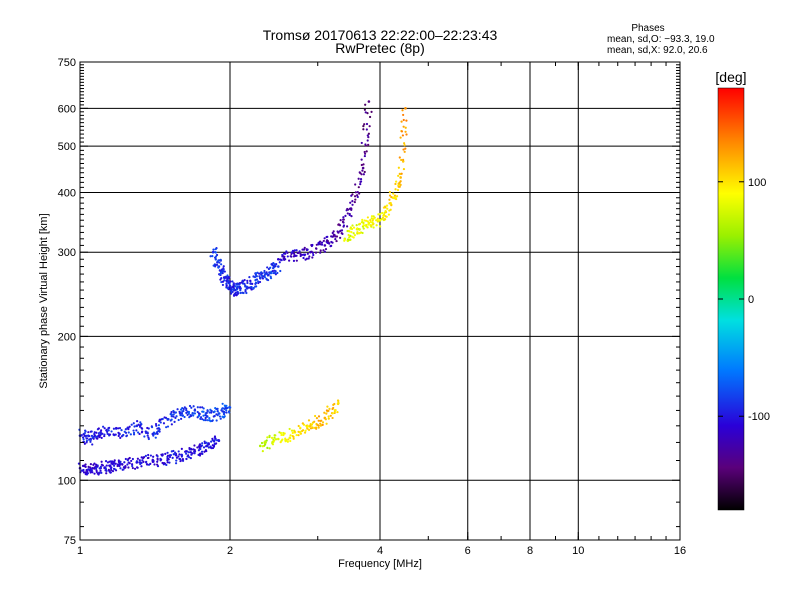 The width and height of the screenshot is (800, 600). Describe the element at coordinates (647, 28) in the screenshot. I see `stats-heading: Phases` at that location.